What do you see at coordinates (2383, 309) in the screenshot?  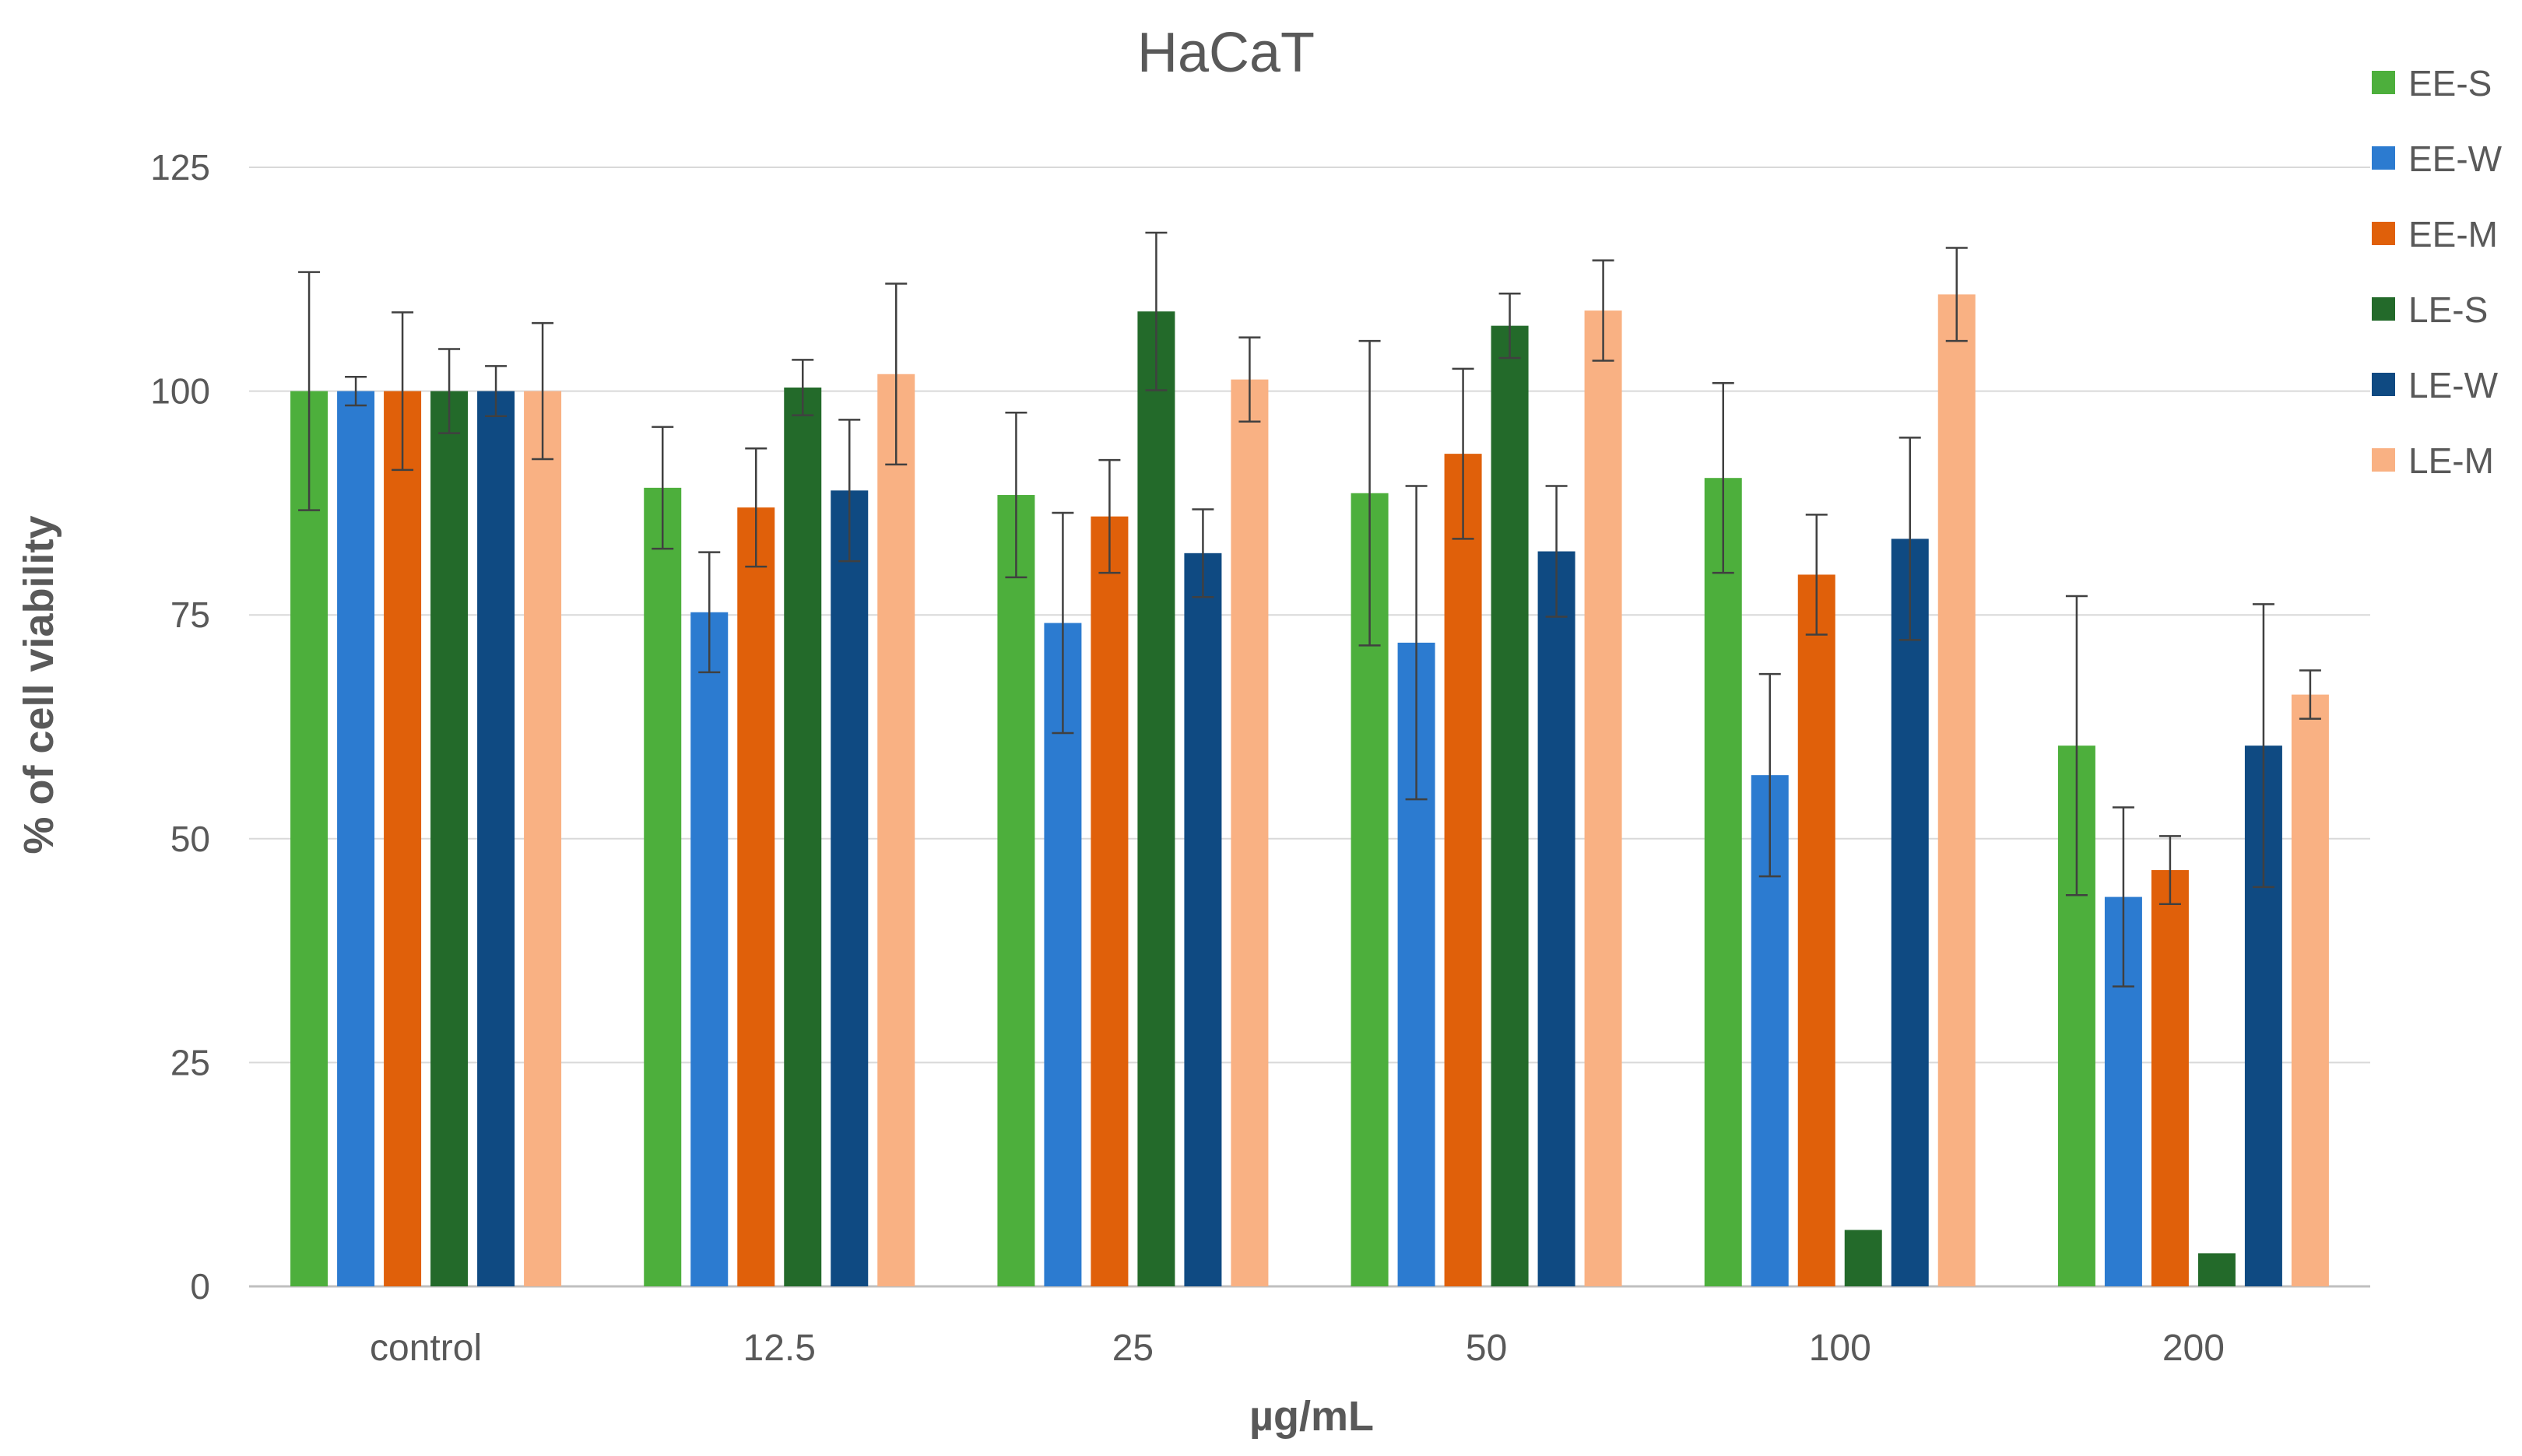 I see `legend-swatch-le-s` at bounding box center [2383, 309].